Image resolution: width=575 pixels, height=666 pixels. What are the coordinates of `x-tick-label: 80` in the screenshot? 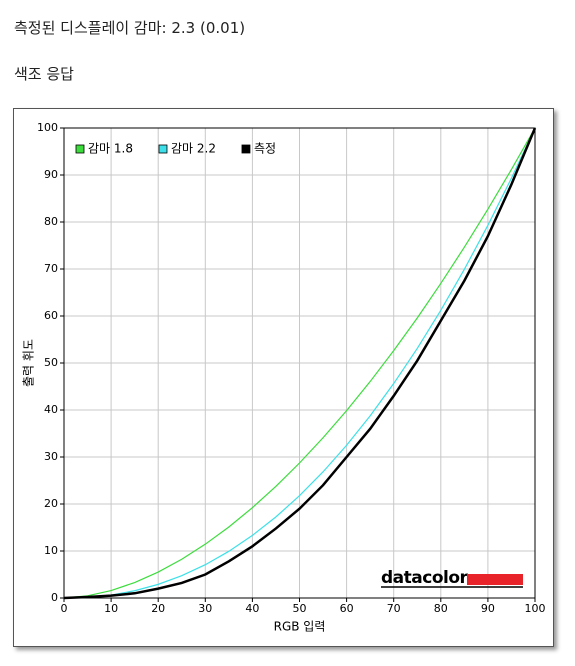 It's located at (441, 608).